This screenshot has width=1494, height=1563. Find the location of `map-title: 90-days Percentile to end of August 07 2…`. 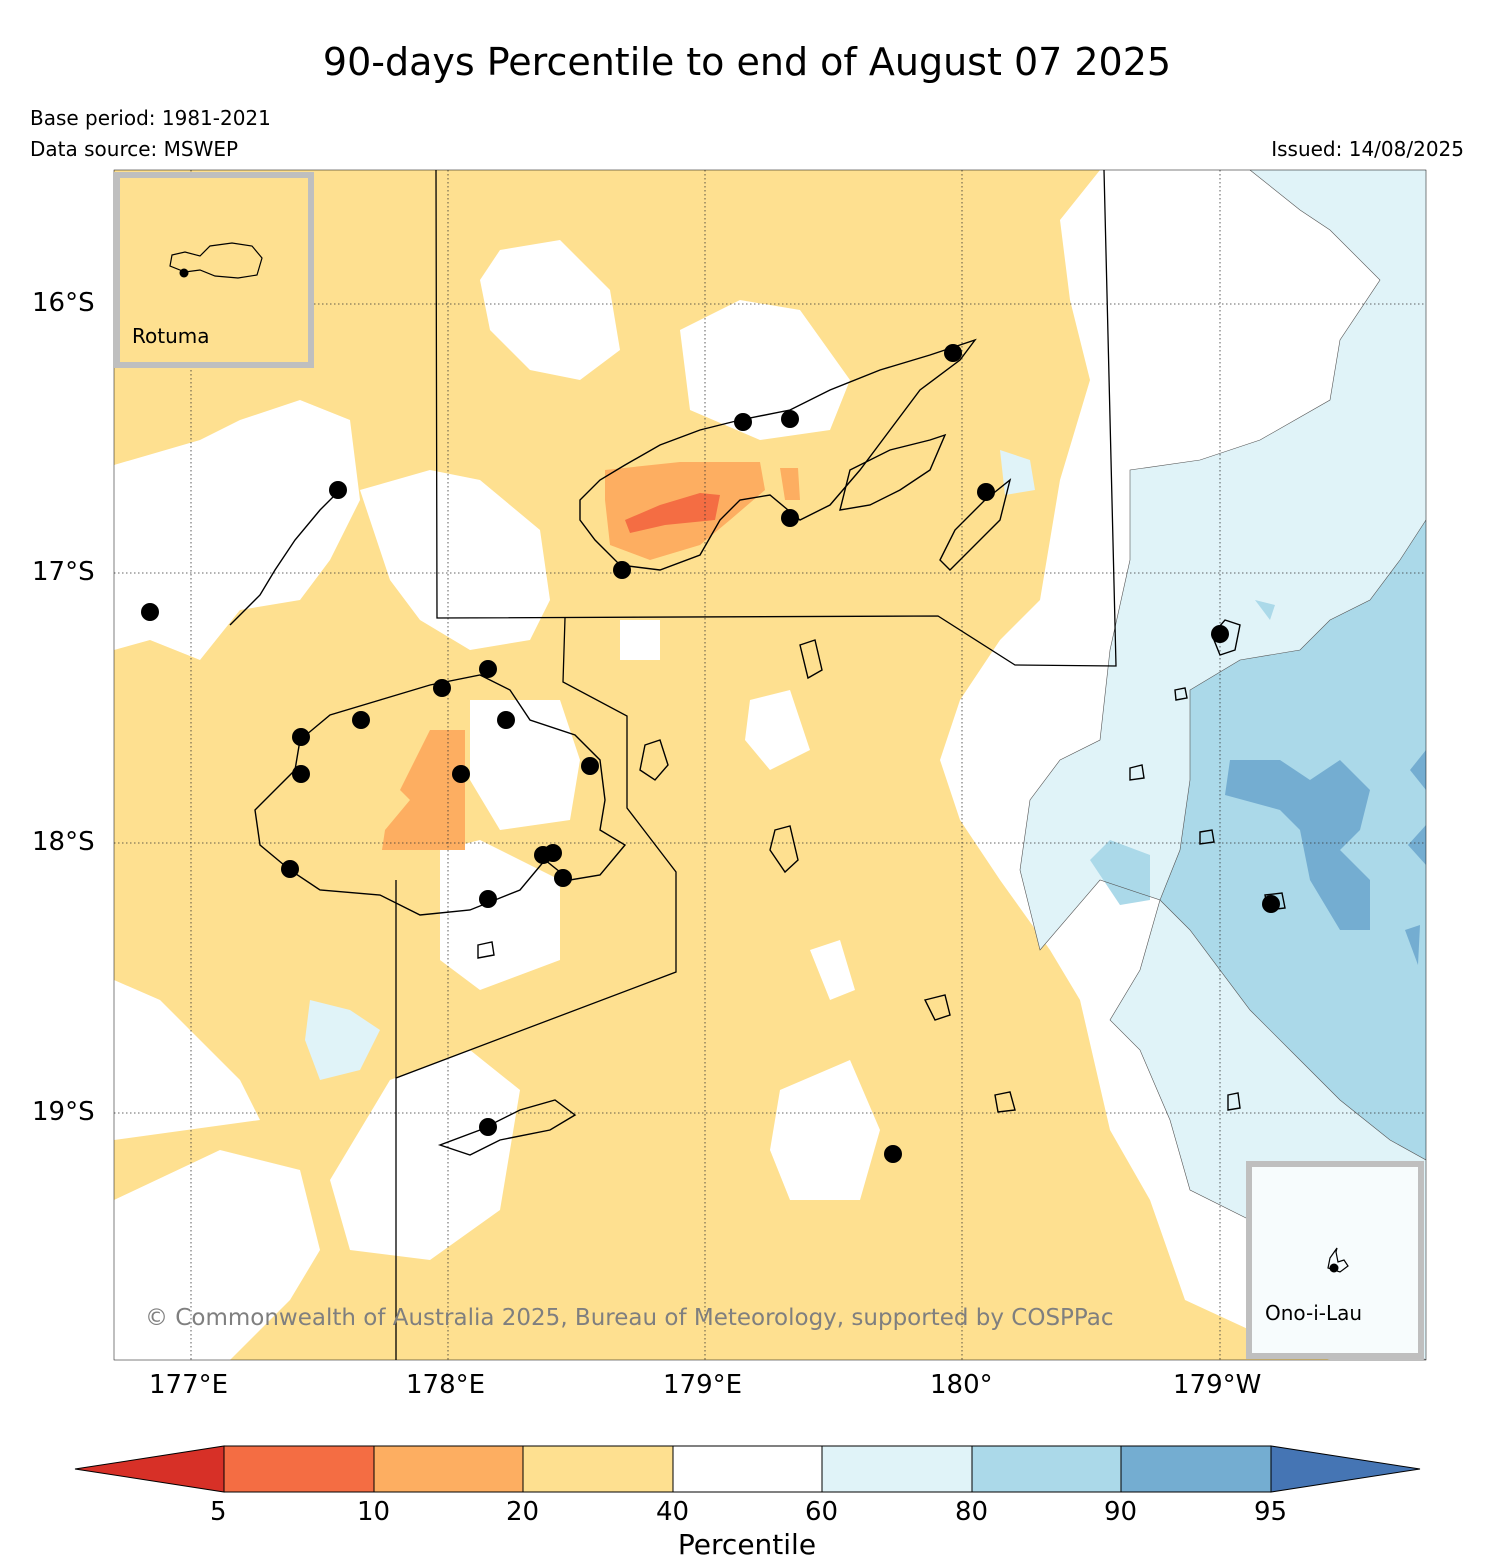

map-title: 90-days Percentile to end of August 07 2… is located at coordinates (747, 62).